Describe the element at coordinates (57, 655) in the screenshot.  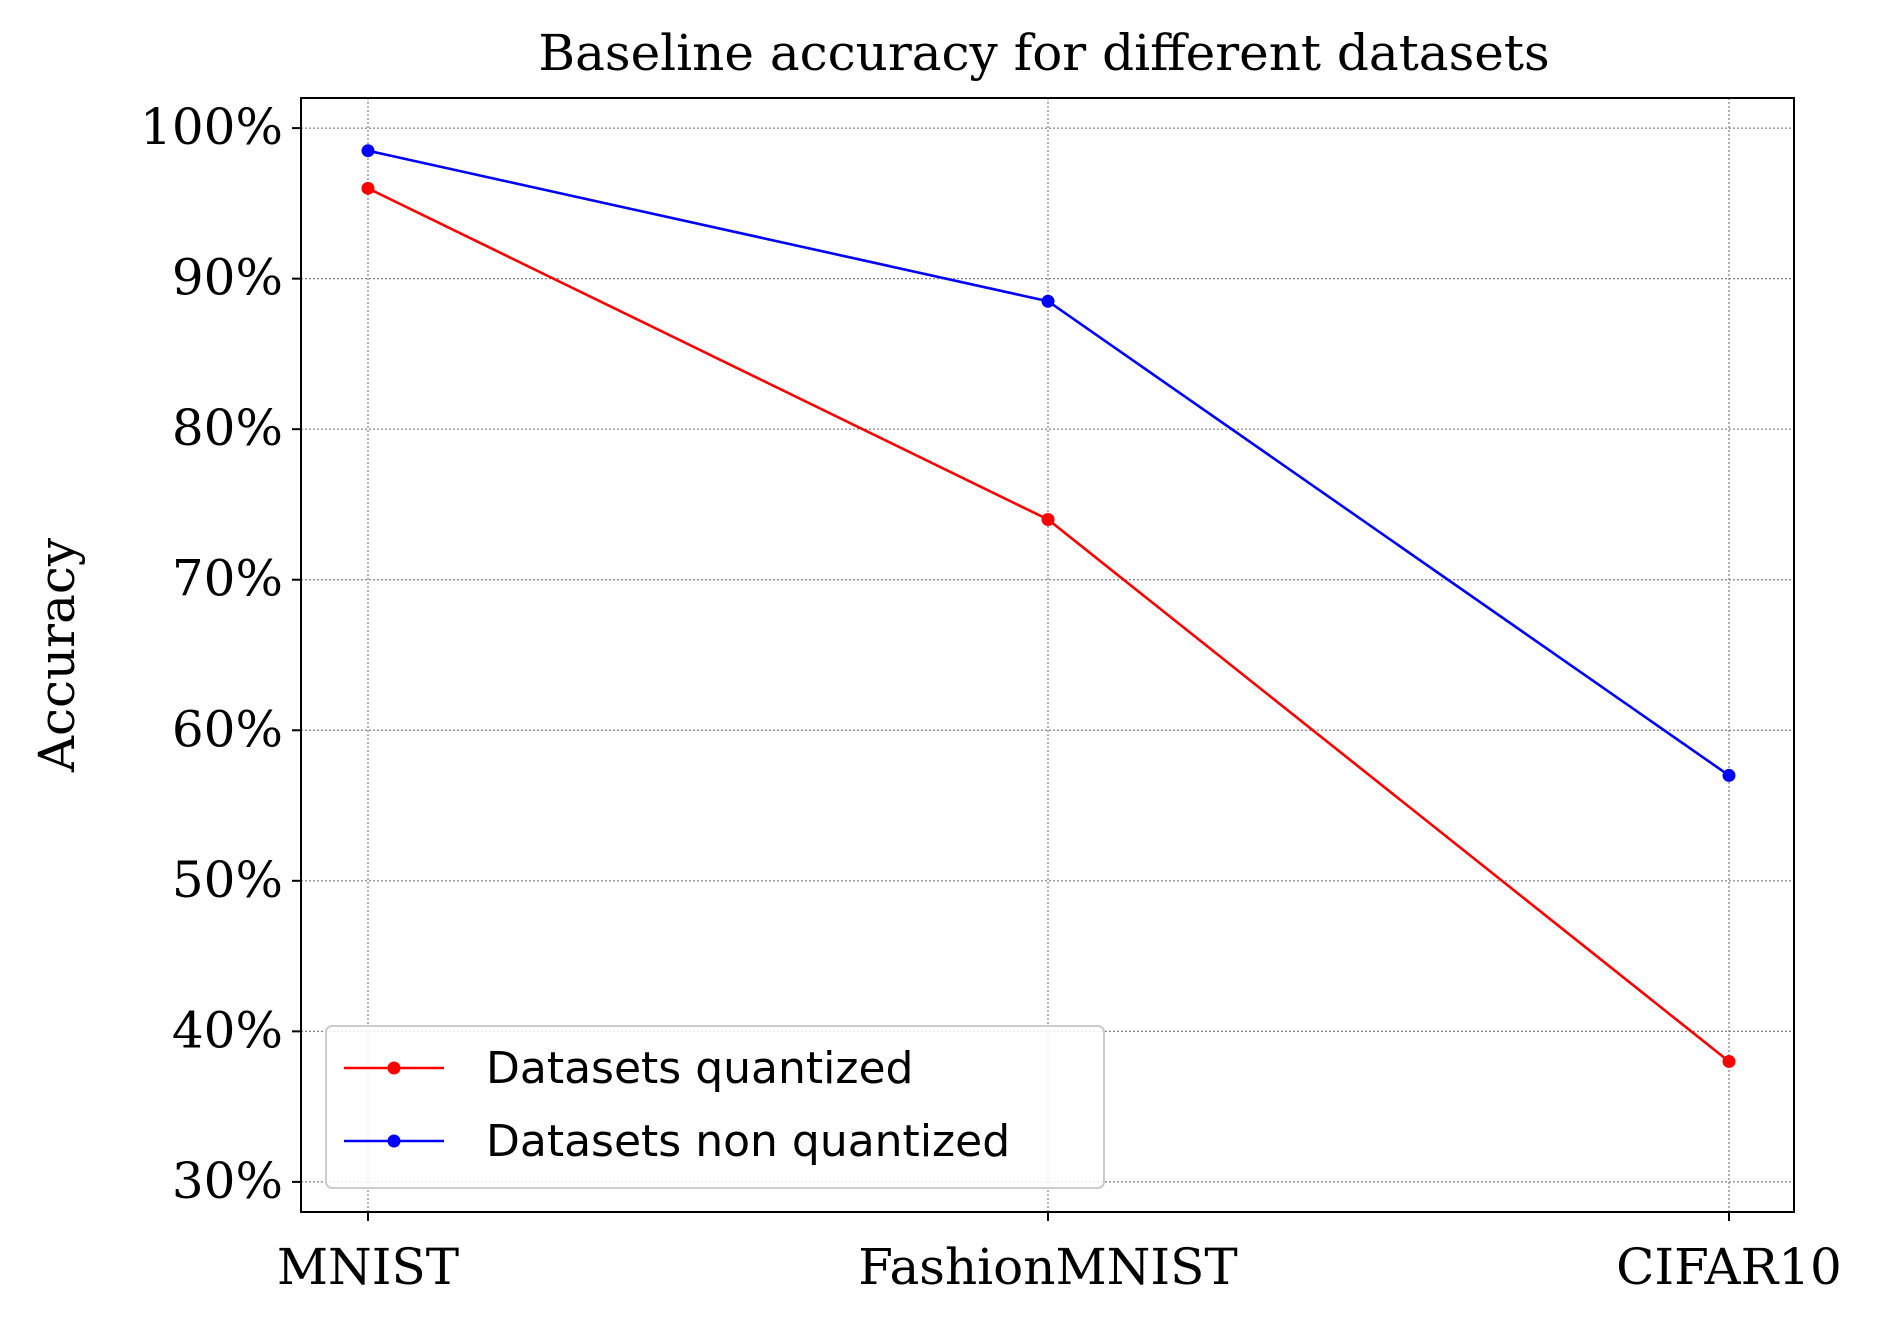
I see `y-axis-label: Accuracy` at that location.